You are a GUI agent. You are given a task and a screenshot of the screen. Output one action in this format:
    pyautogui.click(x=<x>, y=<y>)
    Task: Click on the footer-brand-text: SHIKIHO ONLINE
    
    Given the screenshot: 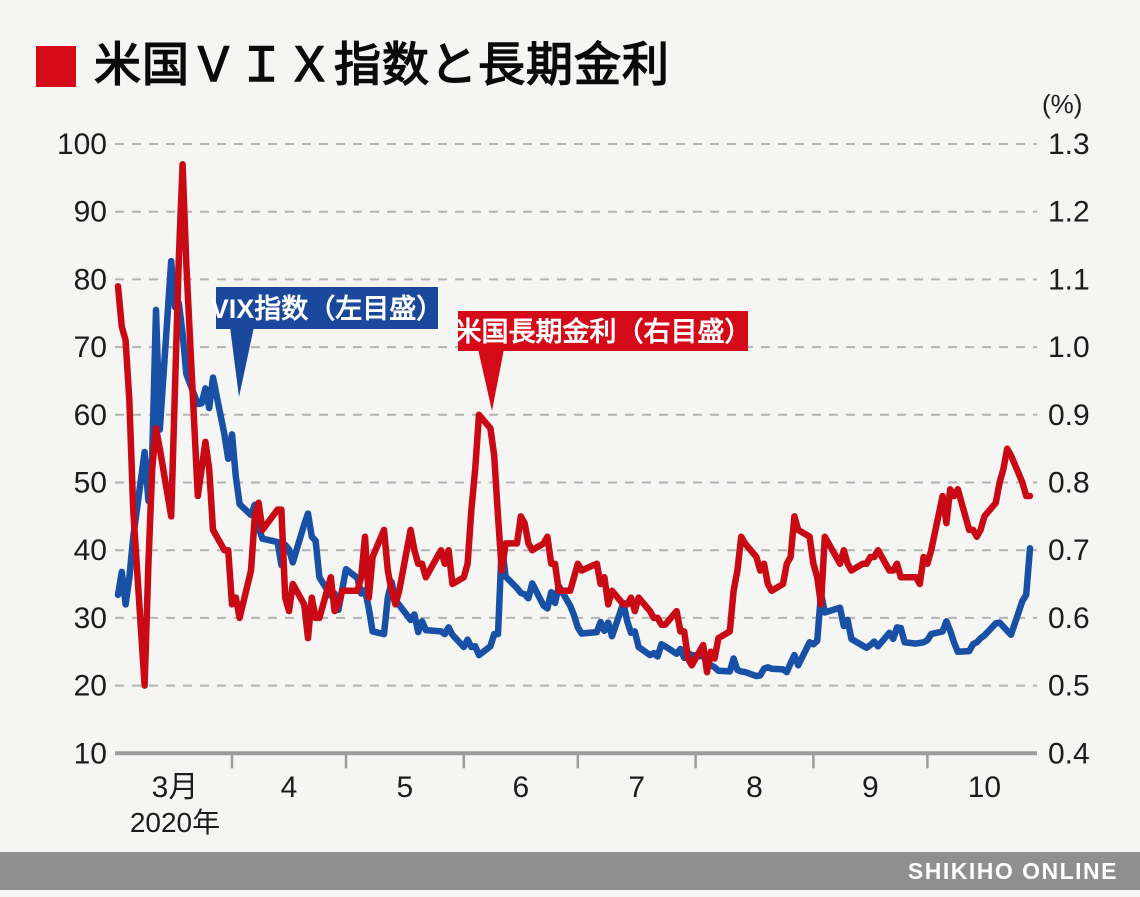 What is the action you would take?
    pyautogui.click(x=1012, y=871)
    